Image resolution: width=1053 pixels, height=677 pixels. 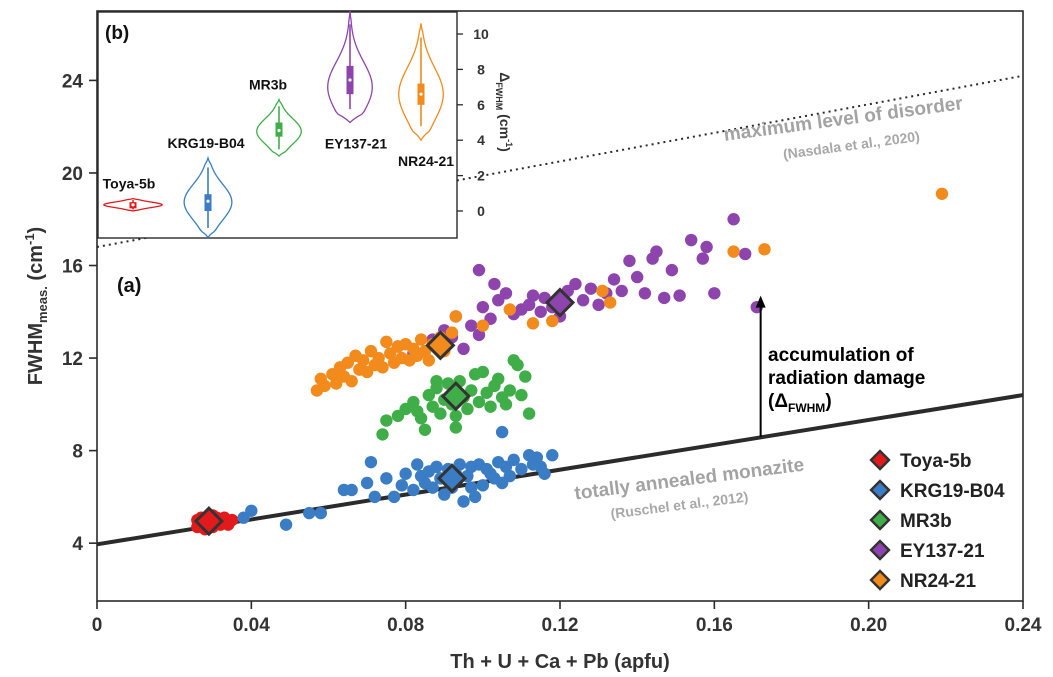 I want to click on legend-label: EY137-21, so click(x=942, y=551).